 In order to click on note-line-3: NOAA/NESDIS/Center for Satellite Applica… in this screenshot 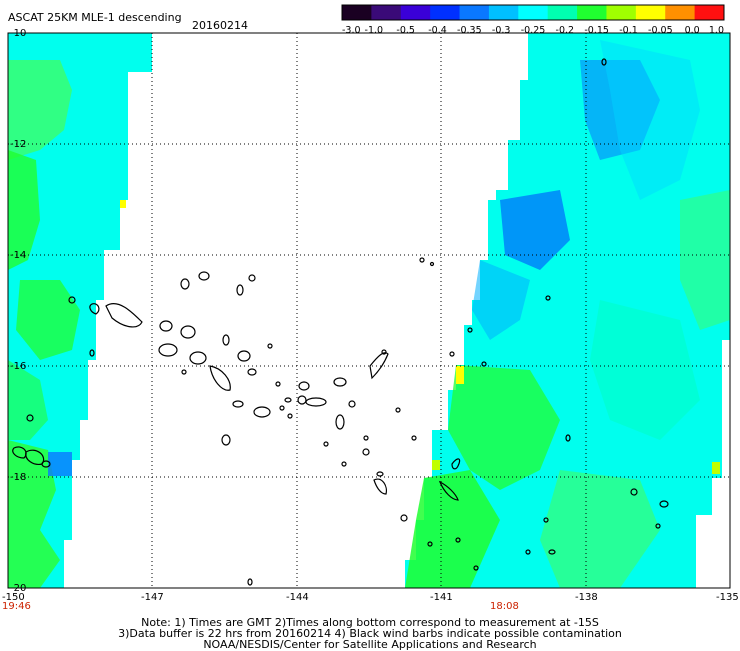, I will do `click(370, 644)`.